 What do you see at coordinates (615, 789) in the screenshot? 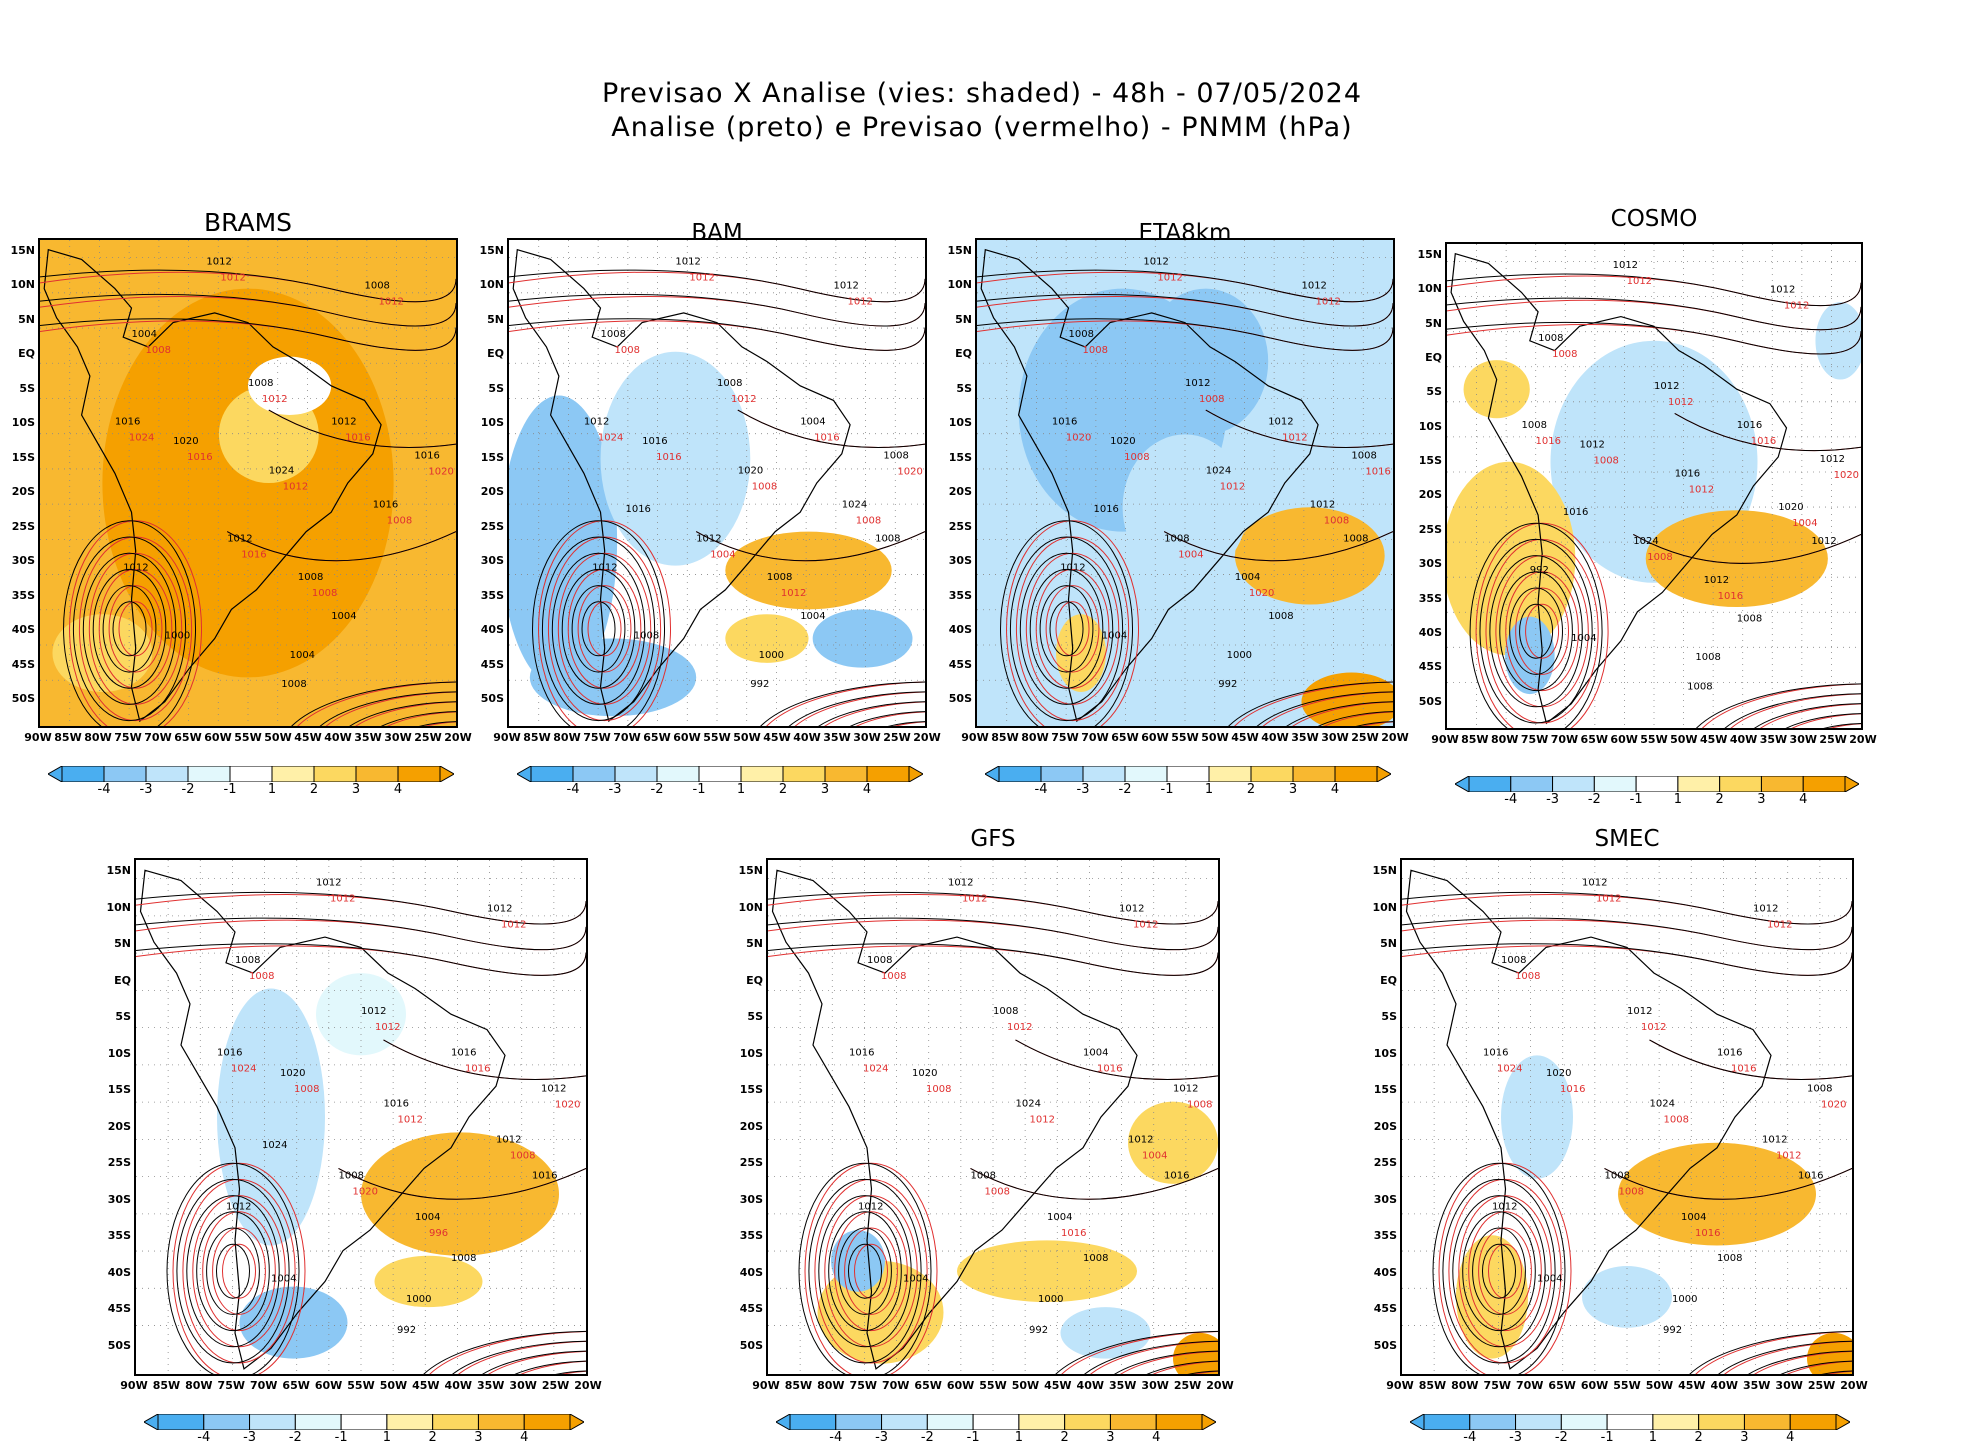
I see `colorbar-tick-label: -3` at bounding box center [615, 789].